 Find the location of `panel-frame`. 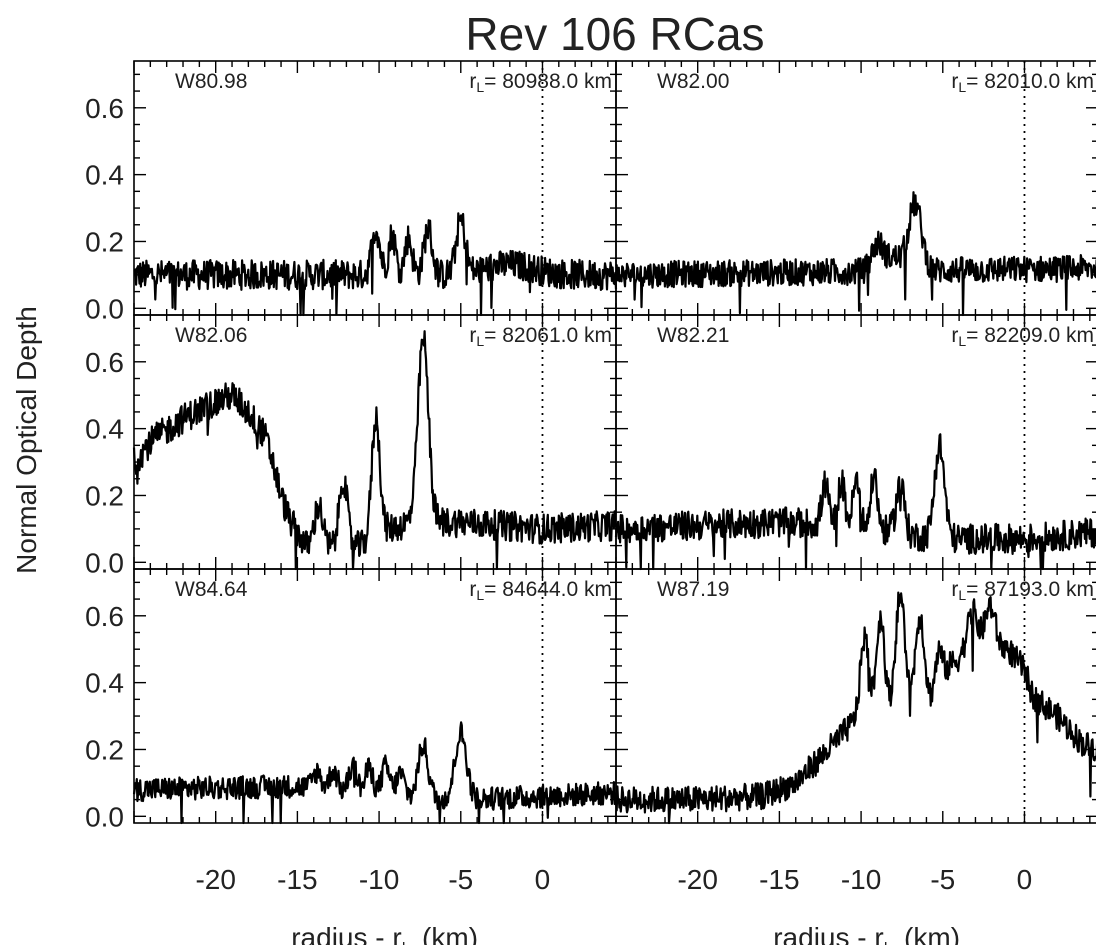

panel-frame is located at coordinates (855, 696).